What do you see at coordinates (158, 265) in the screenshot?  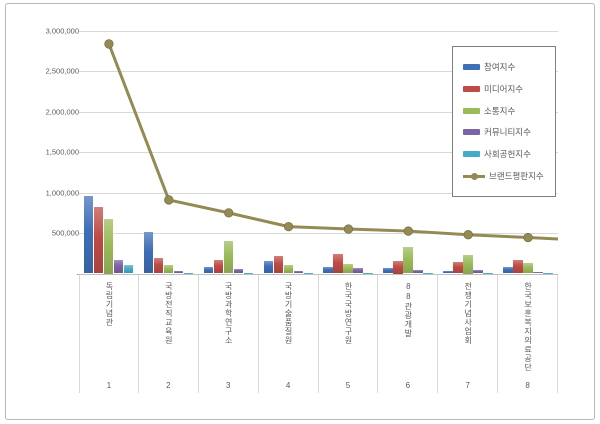 I see `bar-미디어지수-rank2` at bounding box center [158, 265].